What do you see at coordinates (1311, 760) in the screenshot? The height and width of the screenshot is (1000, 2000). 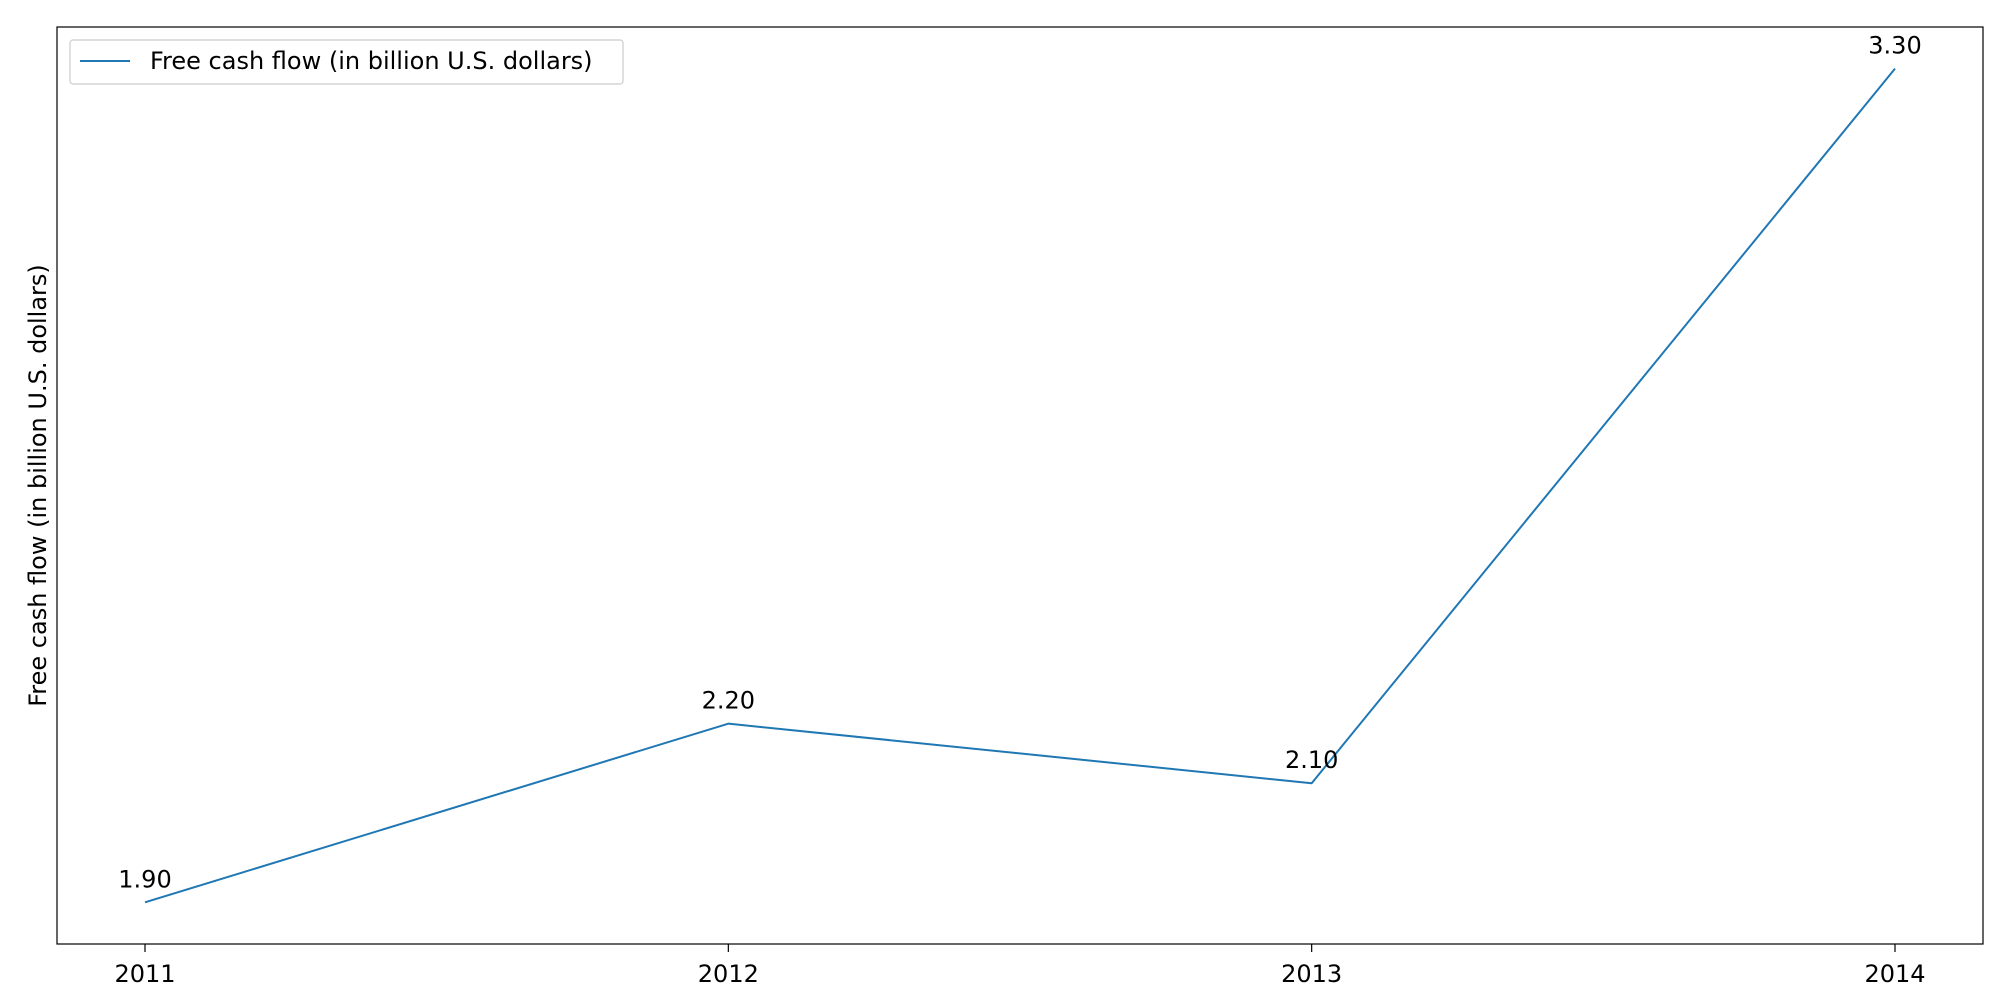 I see `data-label: 2.10` at bounding box center [1311, 760].